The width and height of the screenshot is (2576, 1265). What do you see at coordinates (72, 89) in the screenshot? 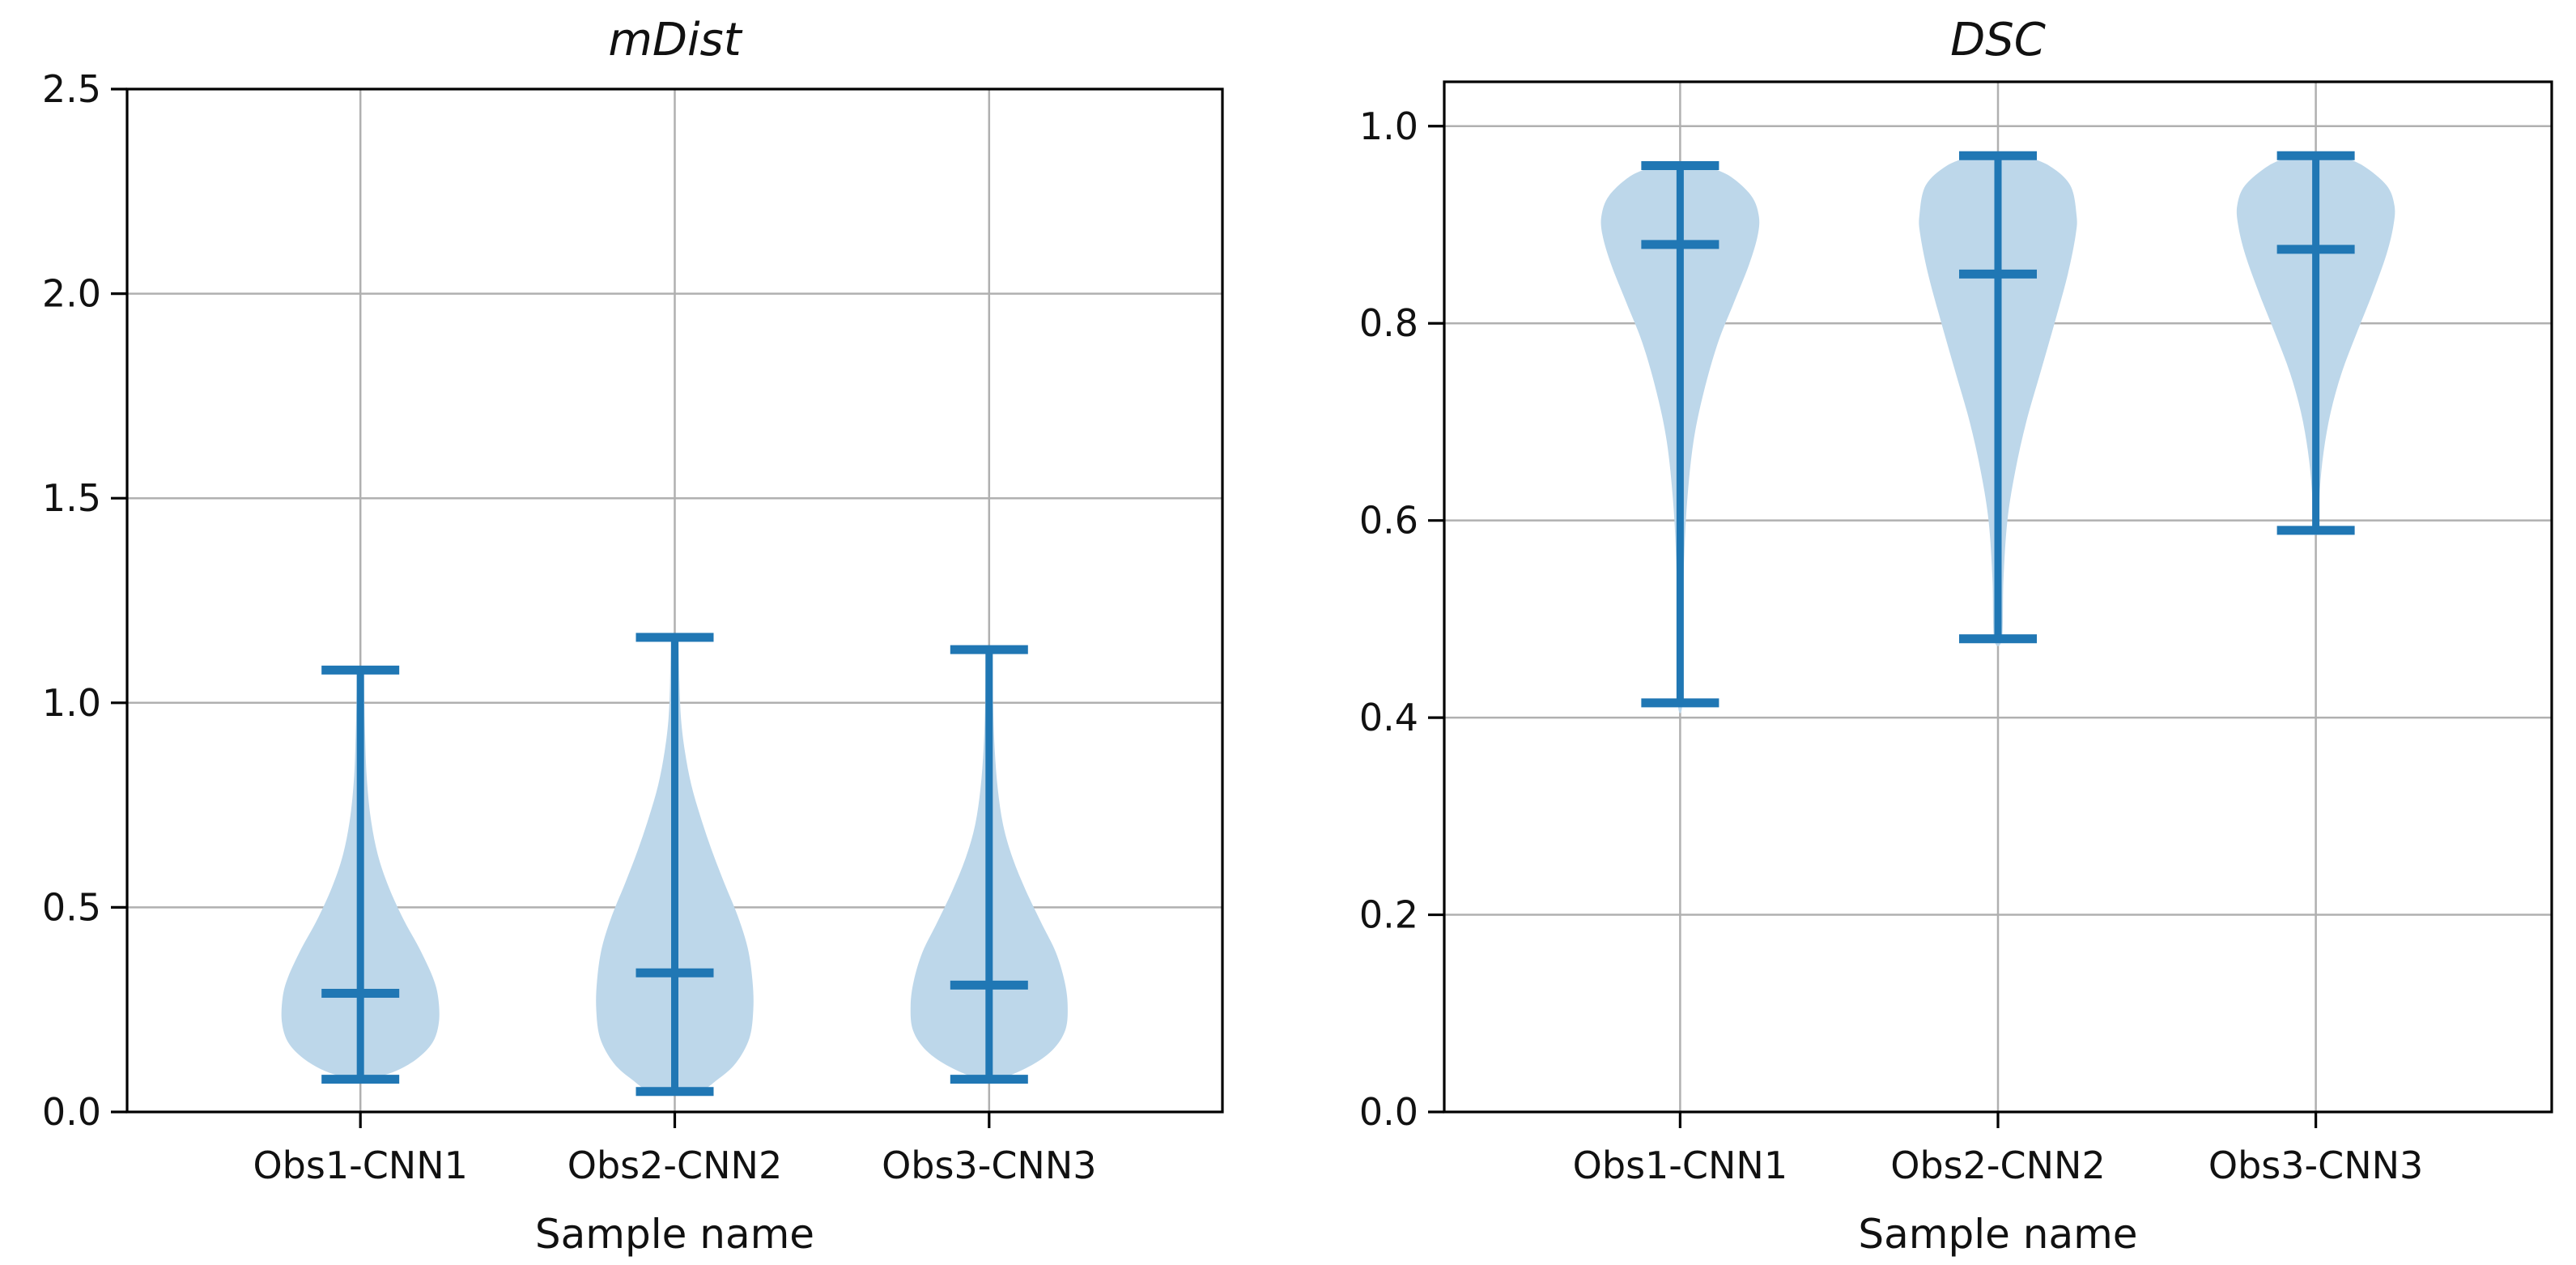
I see `y-tick-label: 2.5` at bounding box center [72, 89].